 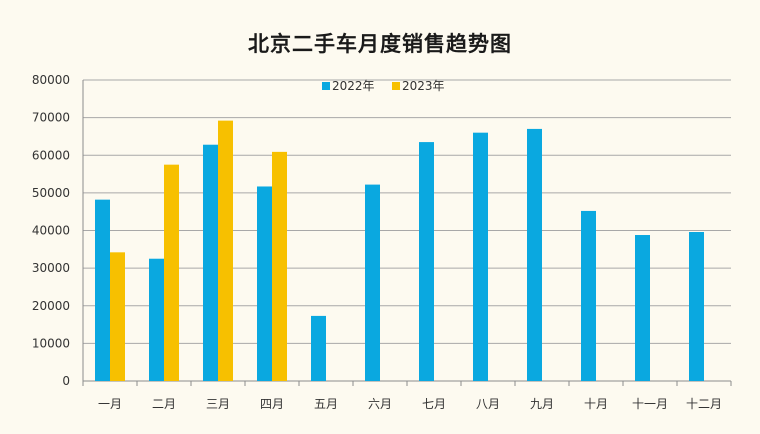 What do you see at coordinates (353, 86) in the screenshot?
I see `legend-label: 2022年` at bounding box center [353, 86].